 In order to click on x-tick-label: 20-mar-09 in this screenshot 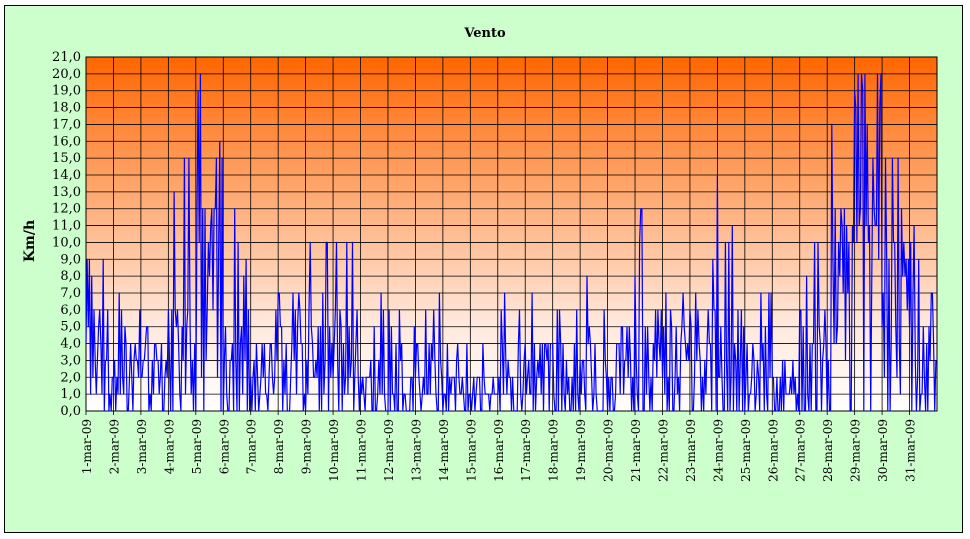, I will do `click(609, 450)`.